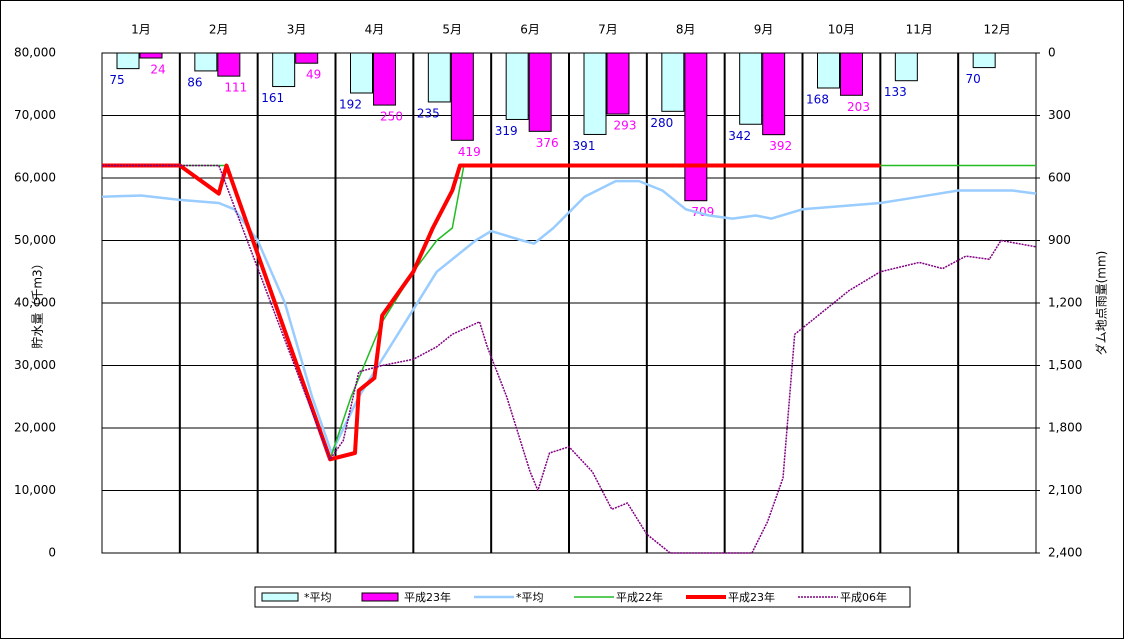 This screenshot has height=643, width=1125. Describe the element at coordinates (157, 70) in the screenshot. I see `data-label: 24` at that location.